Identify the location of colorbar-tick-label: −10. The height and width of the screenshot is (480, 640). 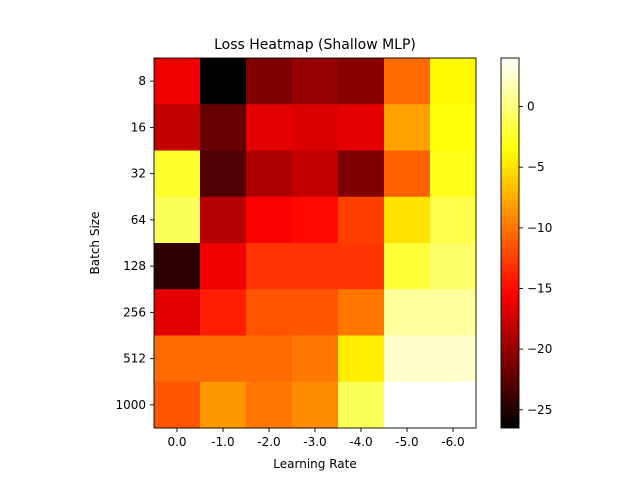
(539, 228).